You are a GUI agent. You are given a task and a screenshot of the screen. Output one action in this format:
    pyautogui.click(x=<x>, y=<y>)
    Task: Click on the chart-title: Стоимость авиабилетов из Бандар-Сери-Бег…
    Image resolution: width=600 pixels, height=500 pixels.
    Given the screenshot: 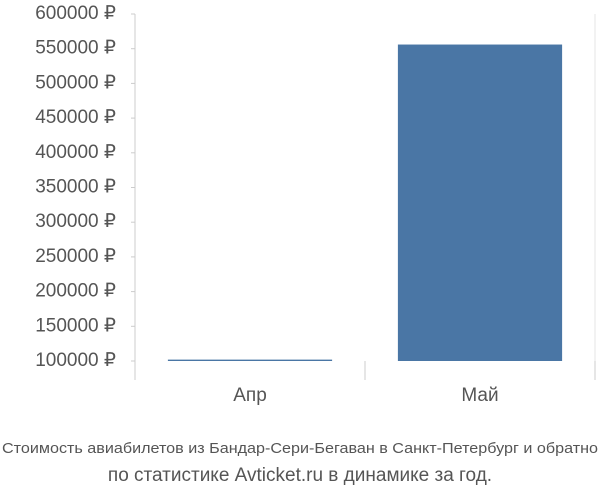 What is the action you would take?
    pyautogui.click(x=300, y=448)
    